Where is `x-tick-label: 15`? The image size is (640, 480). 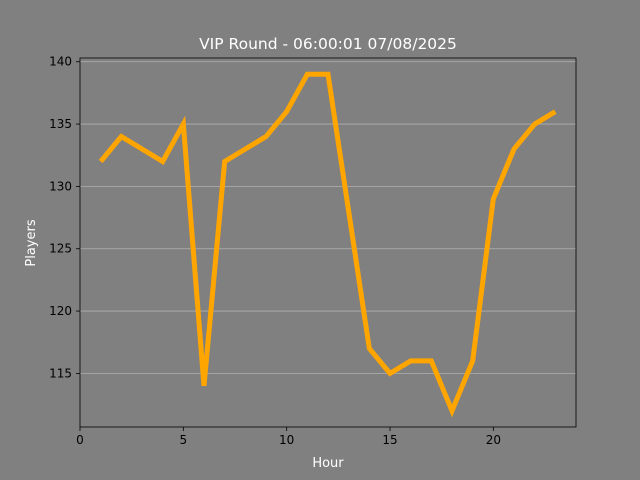 x-tick-label: 15 is located at coordinates (389, 440).